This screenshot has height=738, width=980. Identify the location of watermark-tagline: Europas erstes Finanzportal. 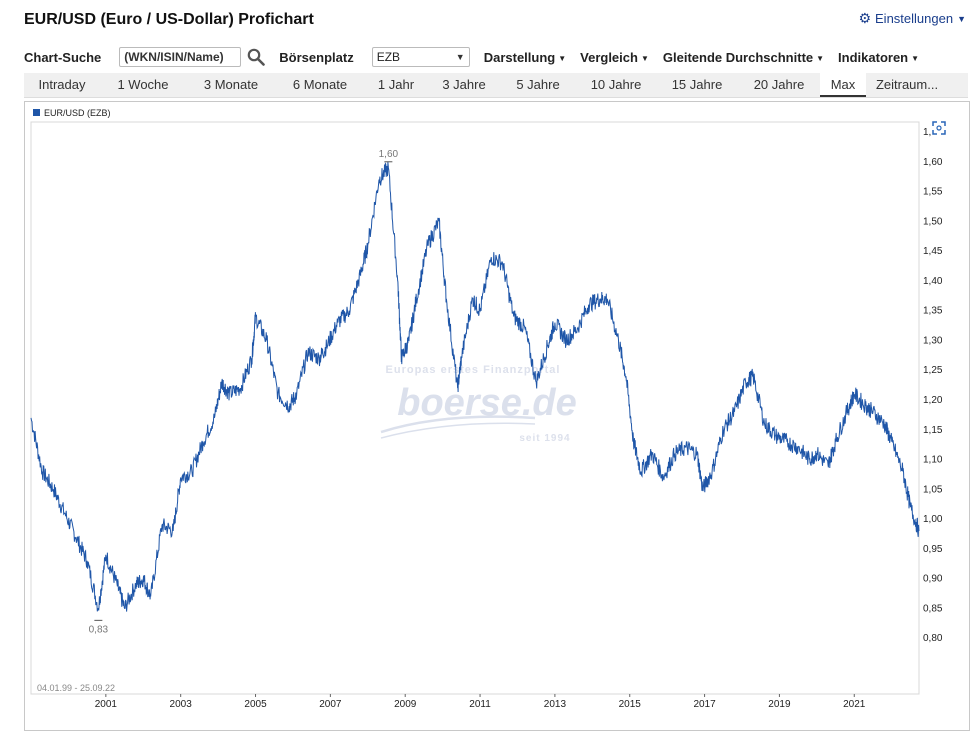
(473, 370).